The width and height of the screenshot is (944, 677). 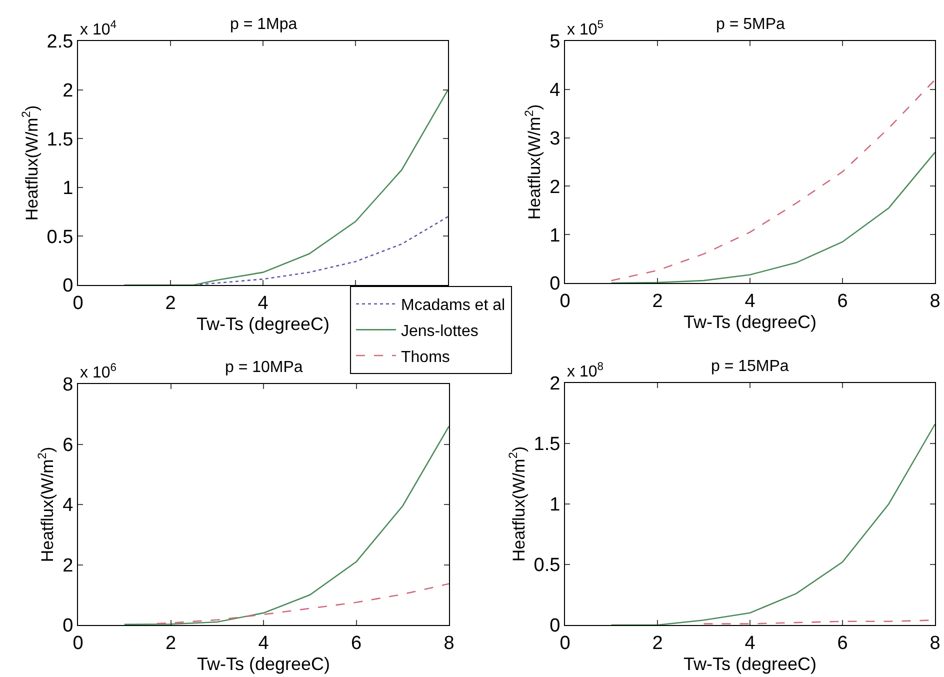 What do you see at coordinates (751, 24) in the screenshot?
I see `chart-title: p = 5MPa` at bounding box center [751, 24].